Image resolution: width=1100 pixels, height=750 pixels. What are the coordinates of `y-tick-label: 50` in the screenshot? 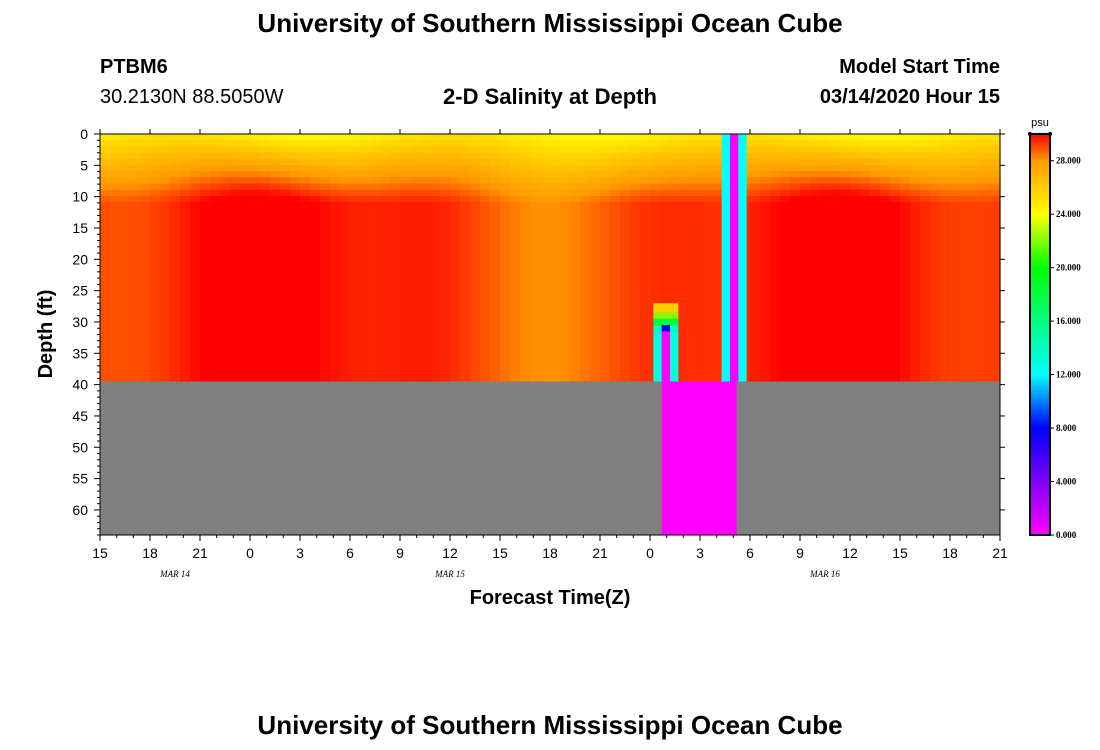 It's located at (80, 447).